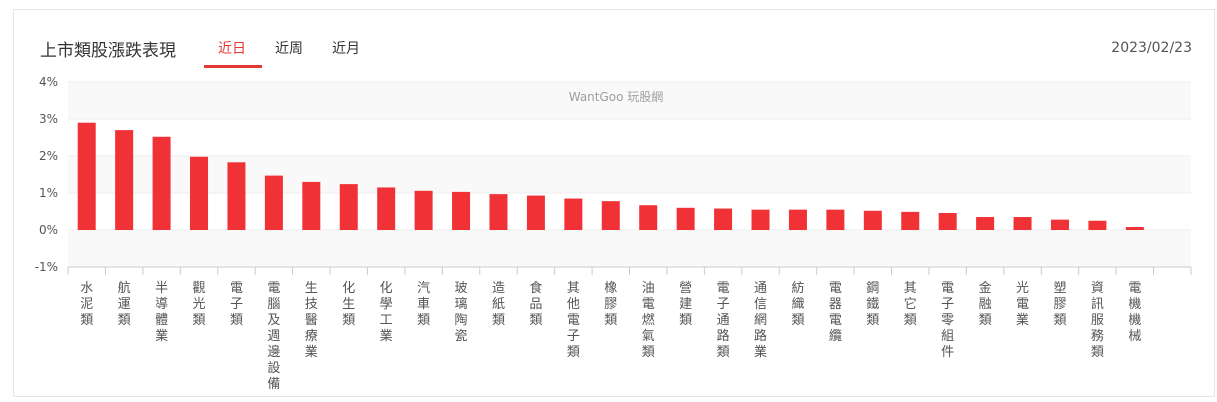 Image resolution: width=1217 pixels, height=402 pixels. I want to click on x-tick-label: 半導體業, so click(161, 312).